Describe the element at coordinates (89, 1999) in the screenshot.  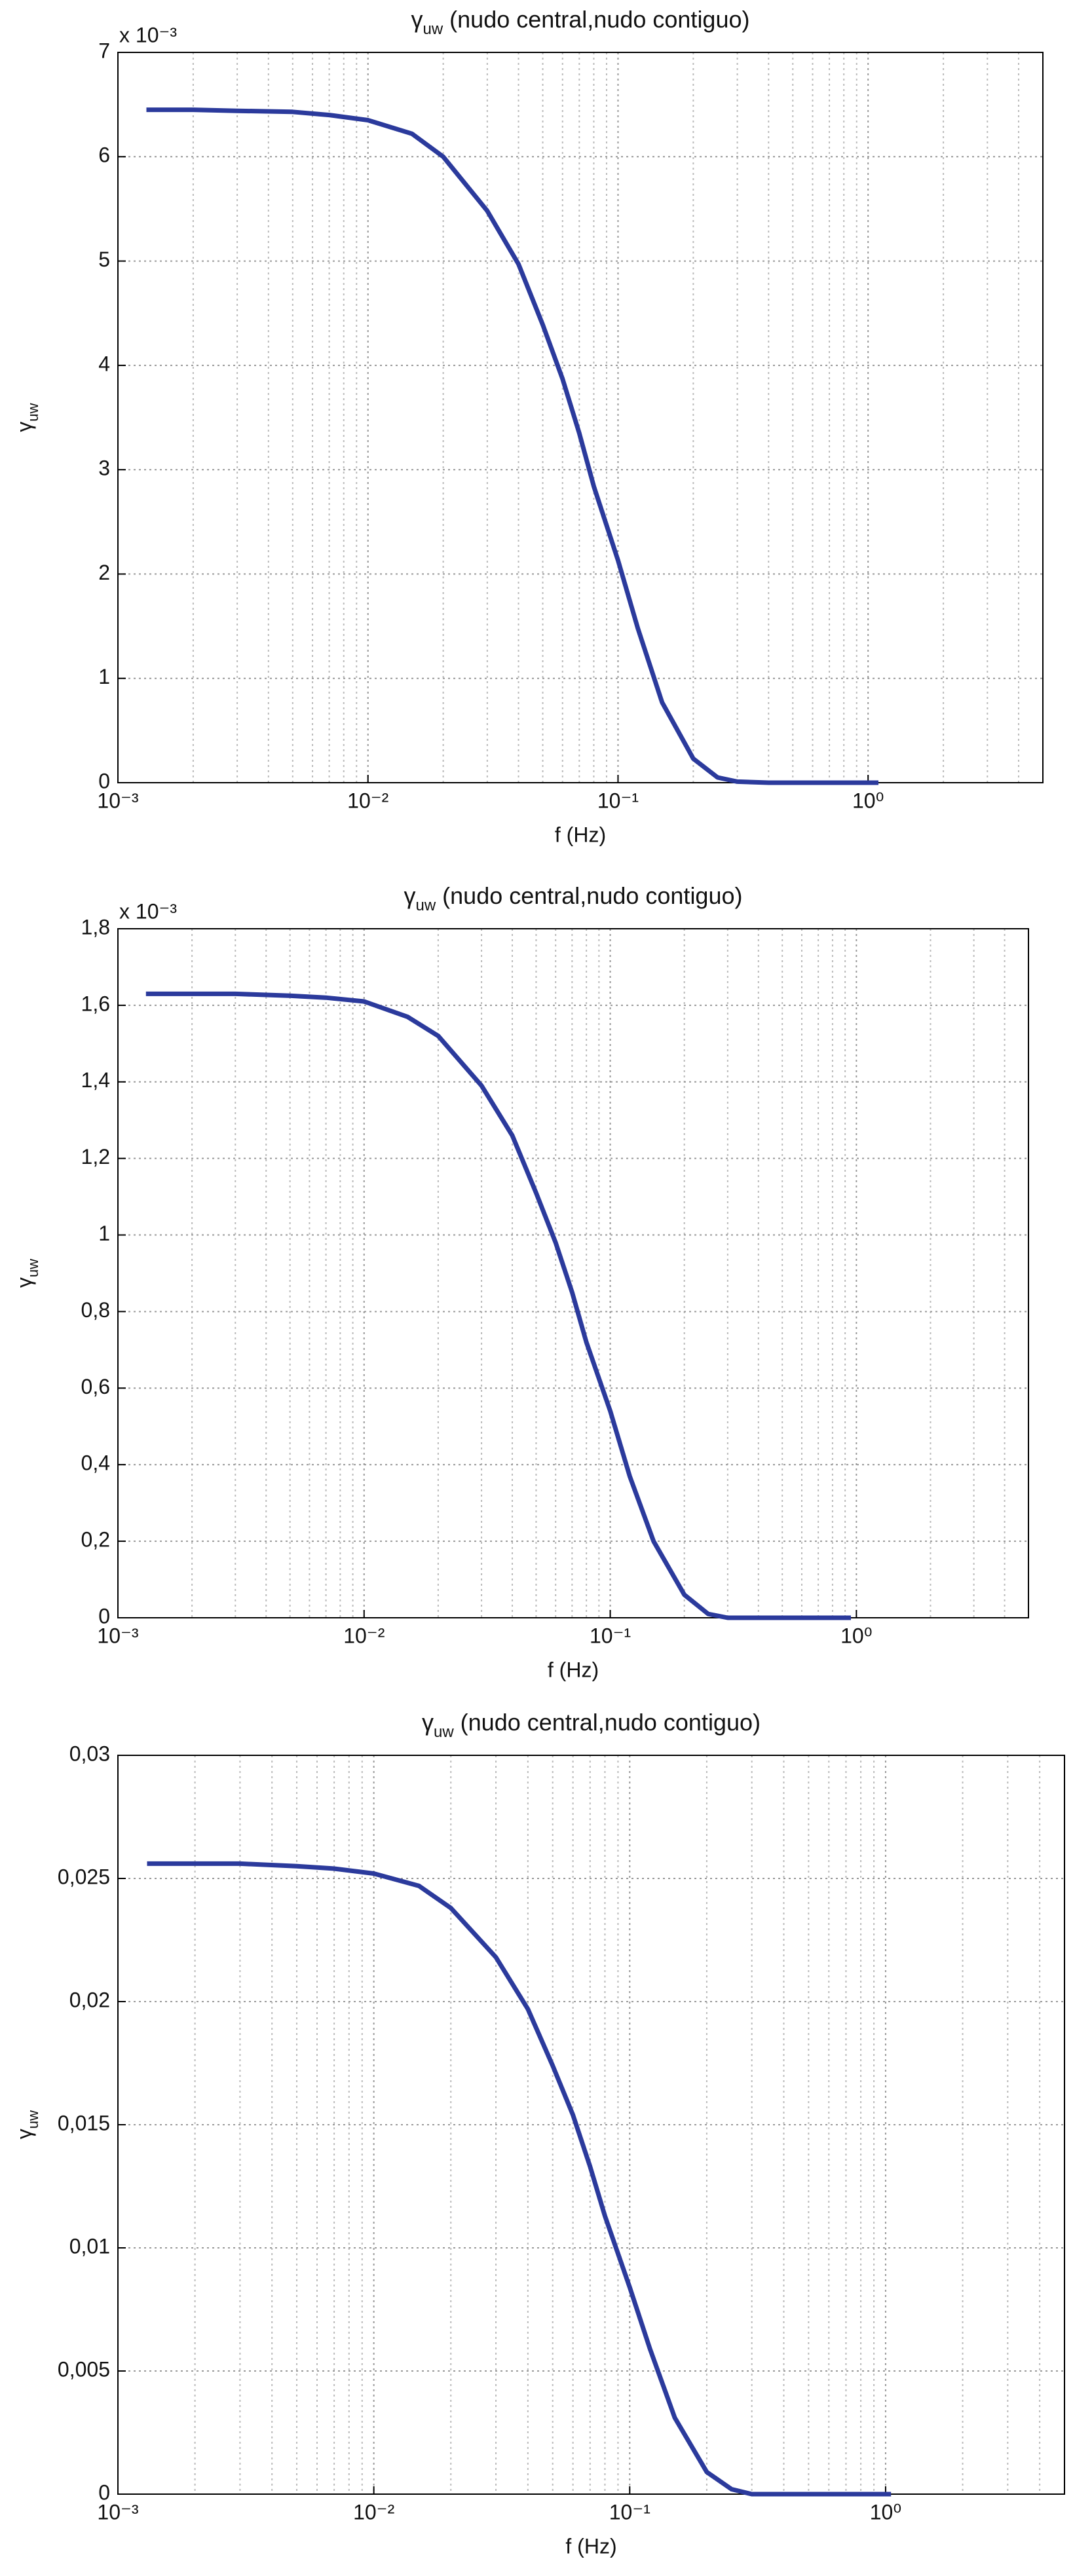
I see `y-tick-label: 0,02` at that location.